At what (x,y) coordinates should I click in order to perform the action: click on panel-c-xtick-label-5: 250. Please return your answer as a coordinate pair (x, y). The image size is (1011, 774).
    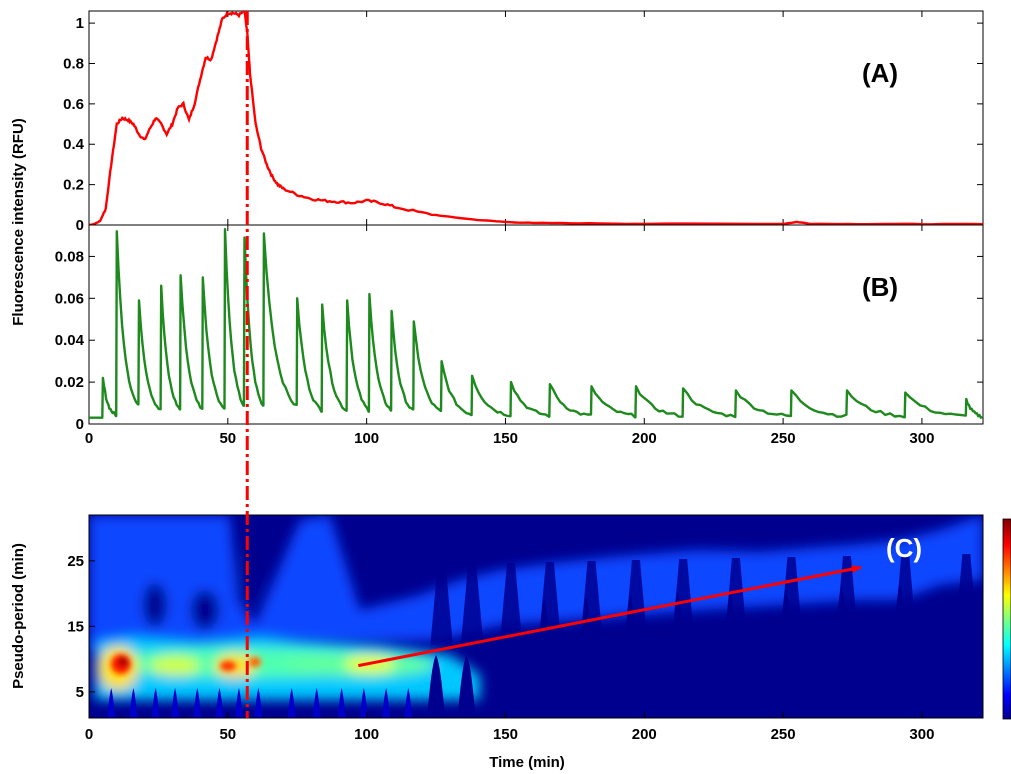
    Looking at the image, I should click on (783, 734).